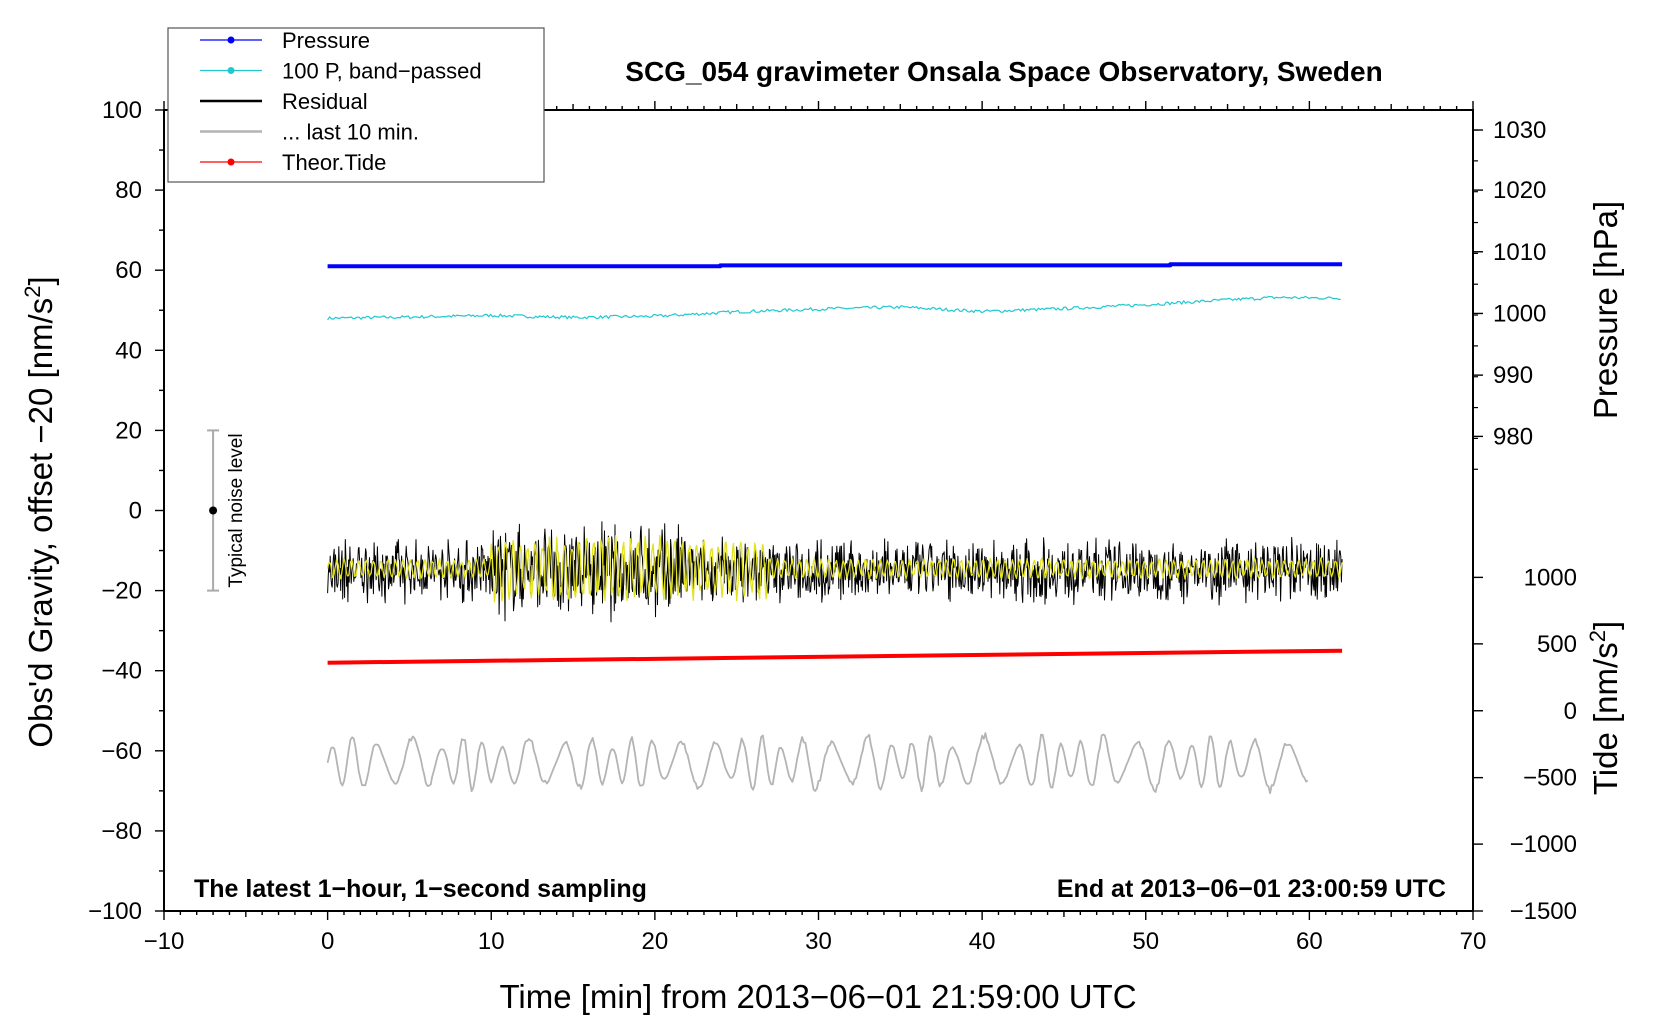  Describe the element at coordinates (115, 911) in the screenshot. I see `y-tick-label: −100` at that location.